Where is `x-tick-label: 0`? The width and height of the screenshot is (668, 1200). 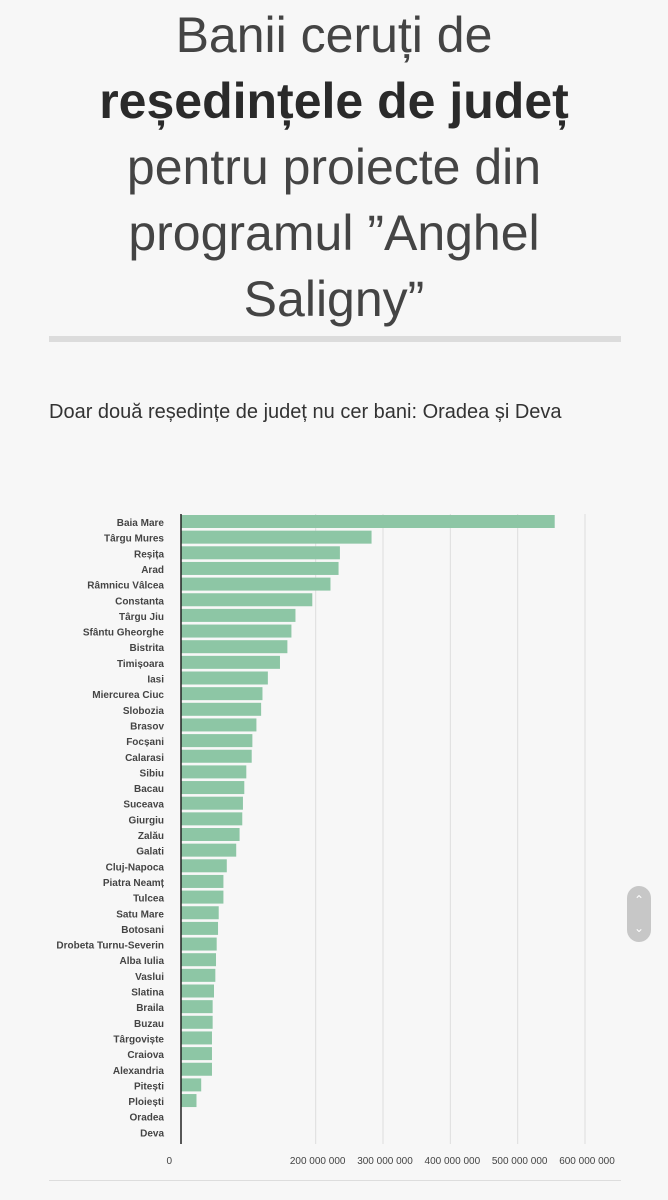
x-tick-label: 0 is located at coordinates (169, 1161).